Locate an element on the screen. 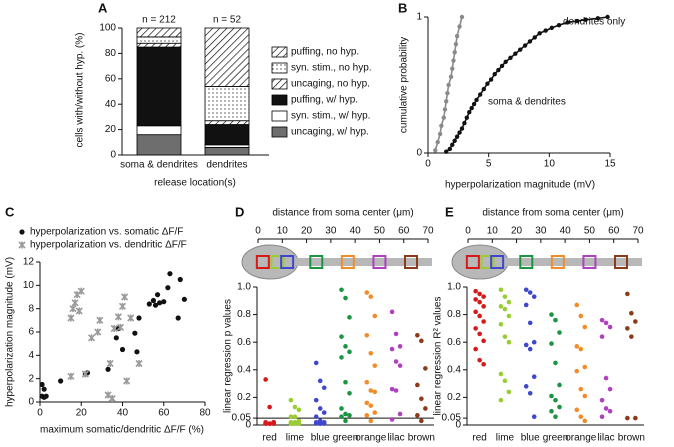 This screenshot has height=447, width=674. x-tick-label: orange is located at coordinates (581, 438).